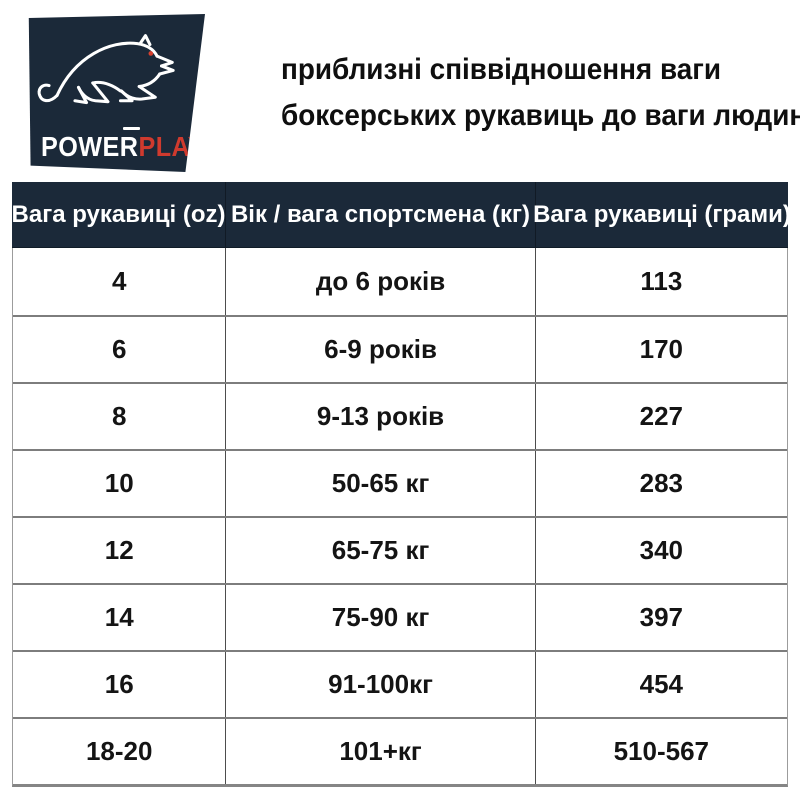 This screenshot has width=800, height=800. I want to click on cell-age-weight: 65-75 кг, so click(379, 550).